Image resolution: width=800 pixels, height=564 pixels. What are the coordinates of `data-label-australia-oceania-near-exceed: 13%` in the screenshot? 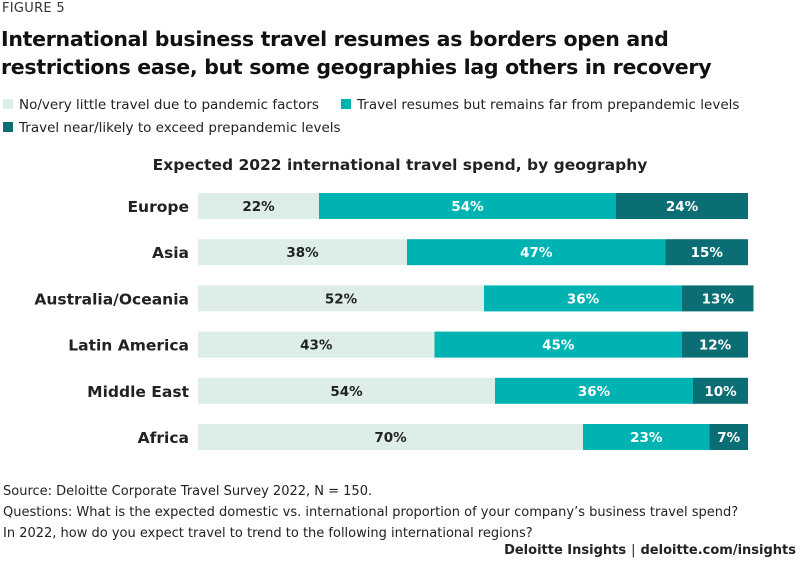 It's located at (718, 299).